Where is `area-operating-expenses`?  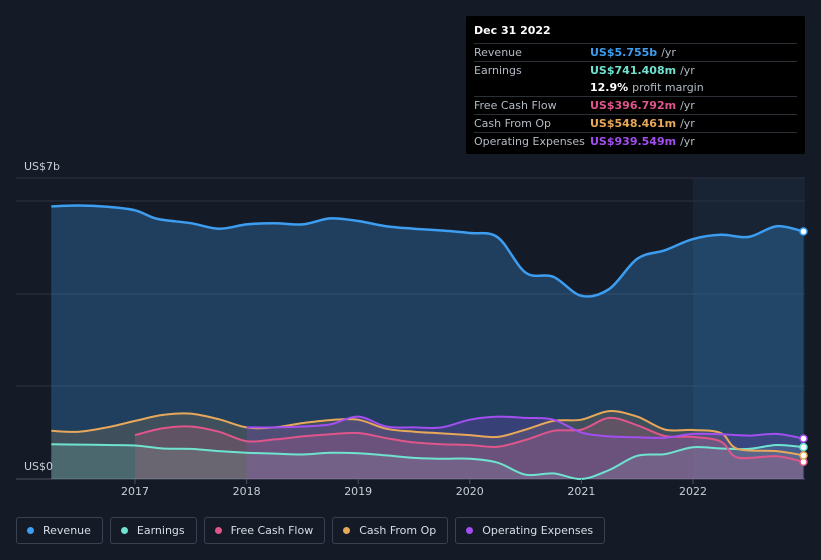 area-operating-expenses is located at coordinates (525, 447).